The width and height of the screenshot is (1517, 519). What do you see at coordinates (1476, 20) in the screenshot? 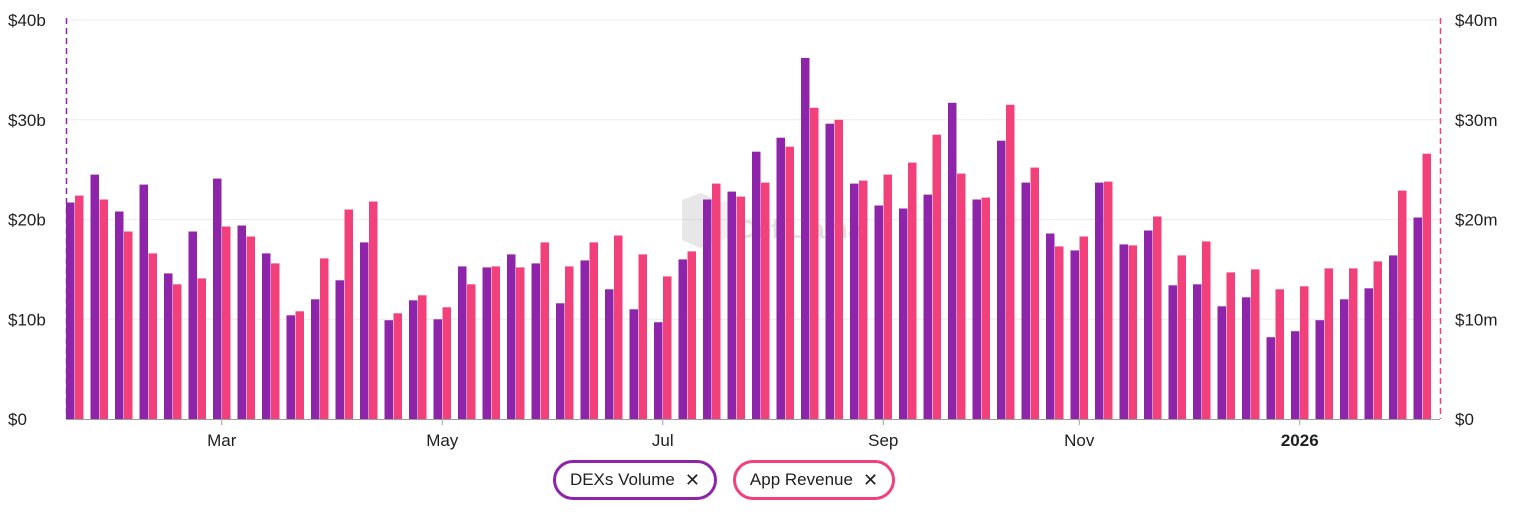
I see `y-tick-label-right: $40m` at bounding box center [1476, 20].